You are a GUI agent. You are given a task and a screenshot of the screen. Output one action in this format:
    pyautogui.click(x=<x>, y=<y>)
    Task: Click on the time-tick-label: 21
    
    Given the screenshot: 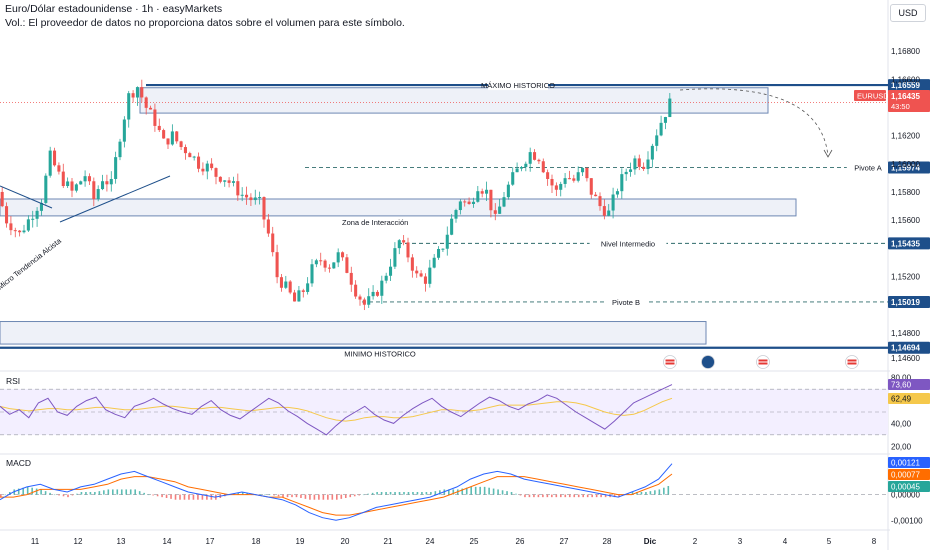 What is the action you would take?
    pyautogui.click(x=388, y=541)
    